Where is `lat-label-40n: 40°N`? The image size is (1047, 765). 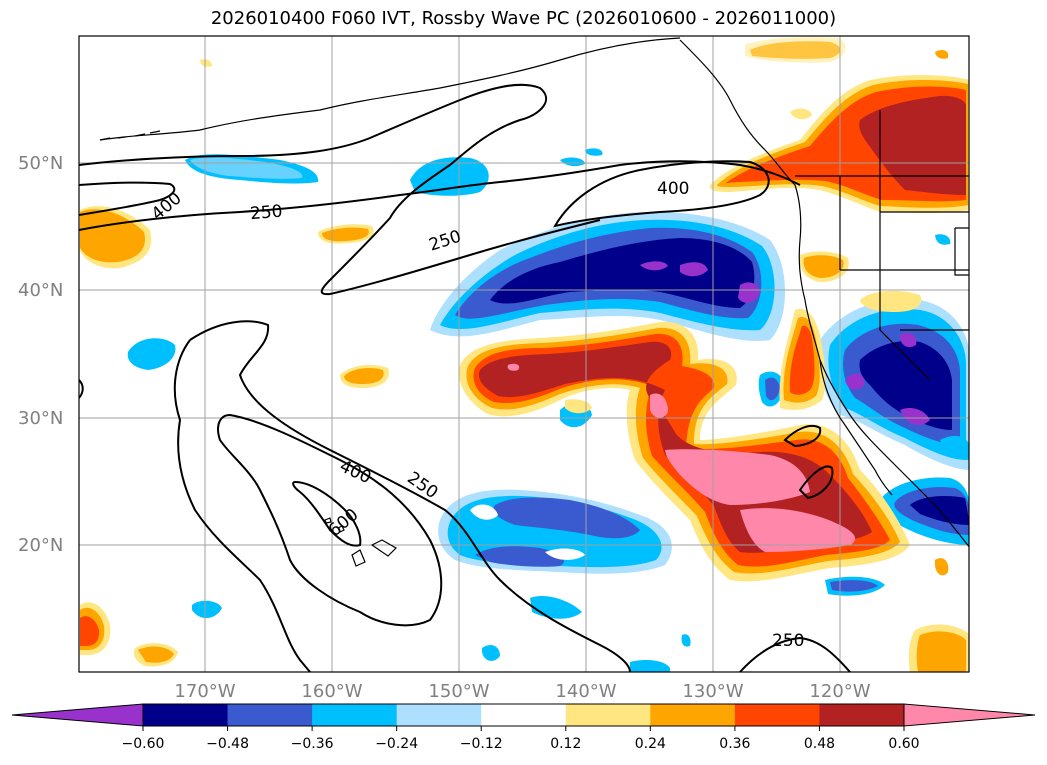 lat-label-40n: 40°N is located at coordinates (40, 290).